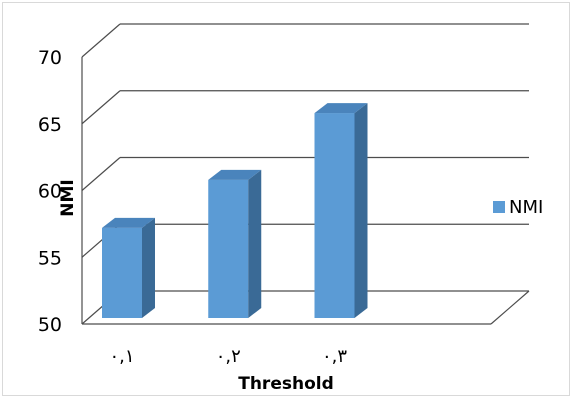 The height and width of the screenshot is (398, 575). What do you see at coordinates (526, 207) in the screenshot?
I see `legend-label: NMI` at bounding box center [526, 207].